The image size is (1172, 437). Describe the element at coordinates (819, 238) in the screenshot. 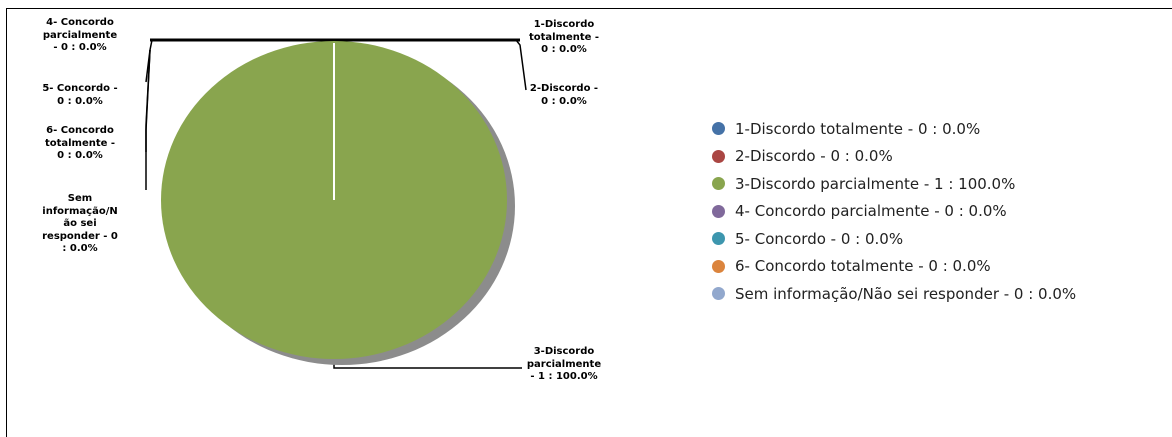

I see `legend-label: 5- Concordo - 0 : 0.0%` at that location.